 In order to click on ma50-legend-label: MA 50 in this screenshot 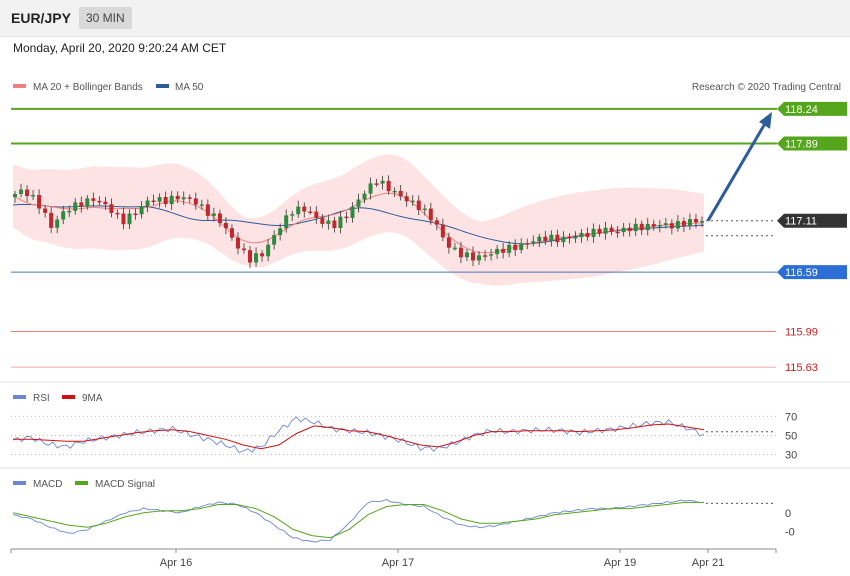, I will do `click(189, 87)`.